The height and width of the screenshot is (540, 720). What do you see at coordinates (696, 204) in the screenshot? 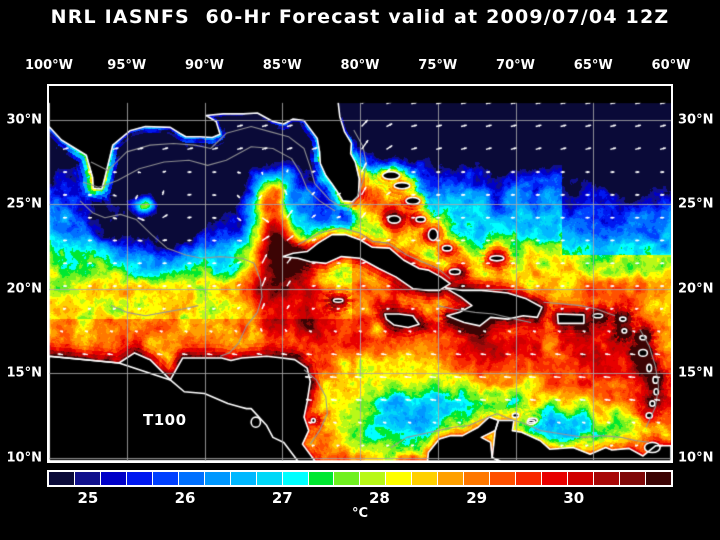
I see `lat-tick-label-right: 25°N` at bounding box center [696, 204].